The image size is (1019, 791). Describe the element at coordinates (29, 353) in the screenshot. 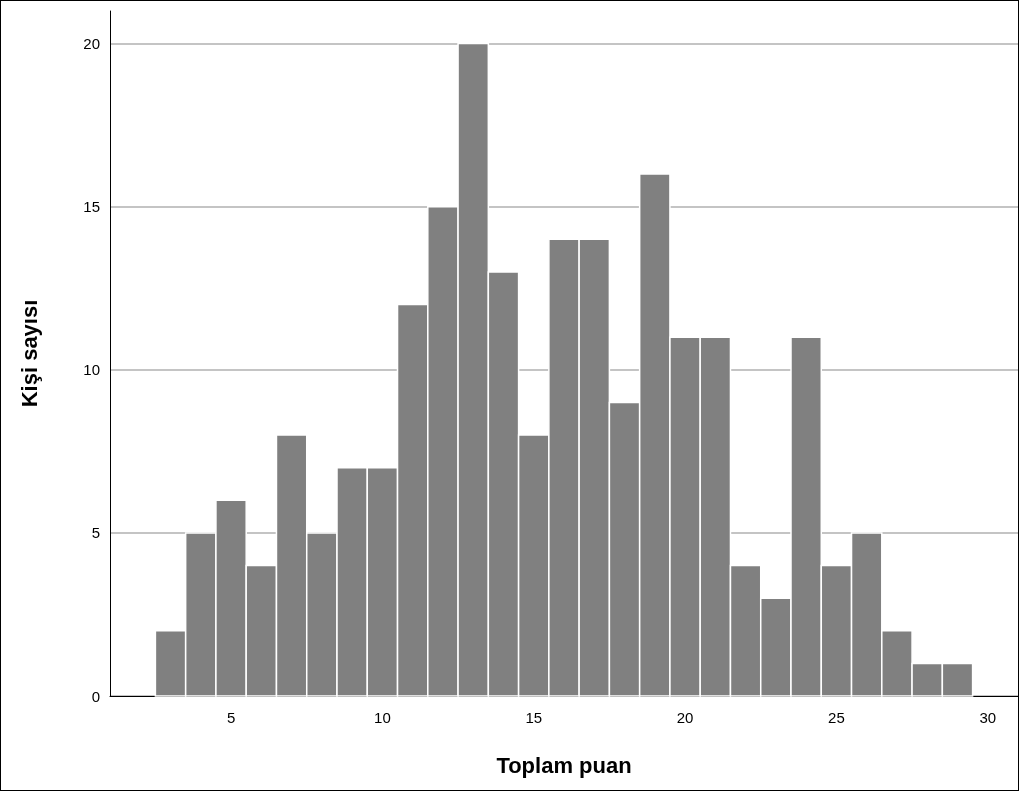

I see `y-axis-title: Kişi sayısı` at that location.